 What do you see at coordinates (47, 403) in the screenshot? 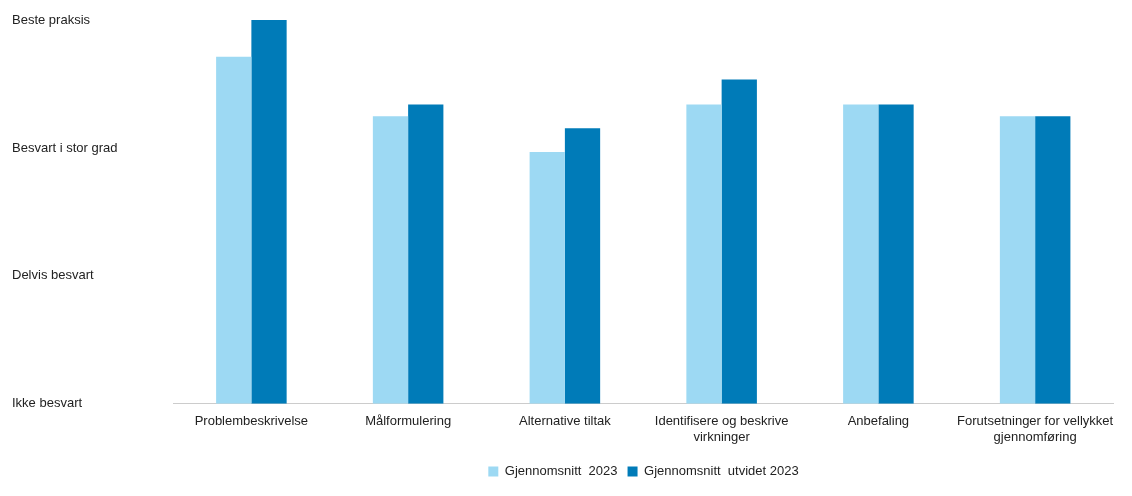
I see `text: Ikke besvart` at bounding box center [47, 403].